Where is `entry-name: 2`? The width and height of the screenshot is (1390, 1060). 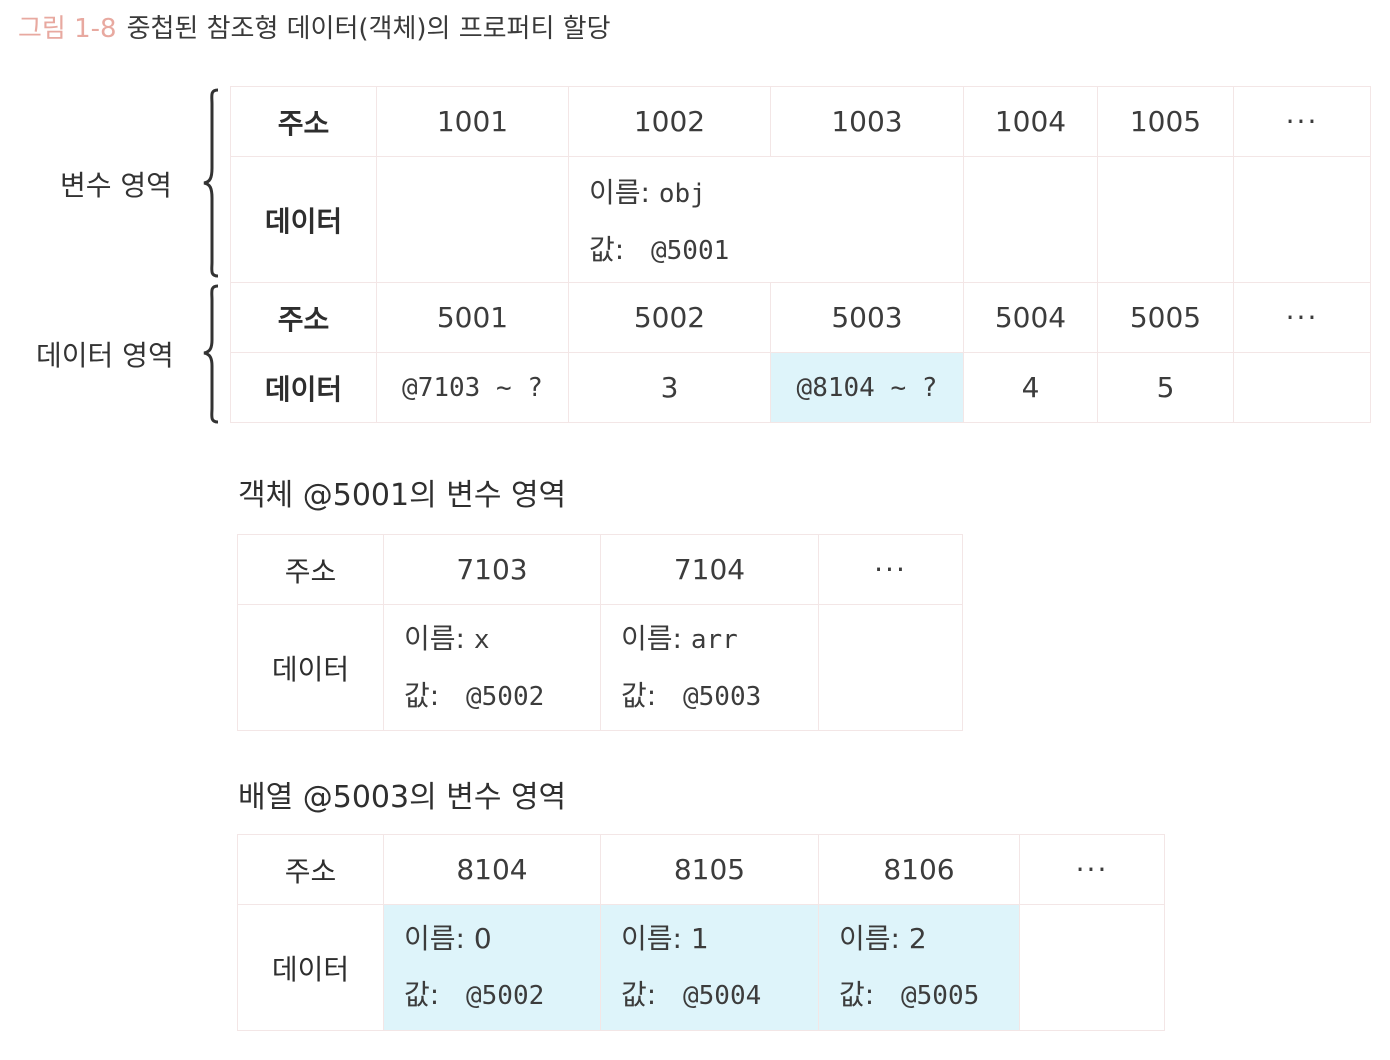
entry-name: 2 is located at coordinates (917, 938).